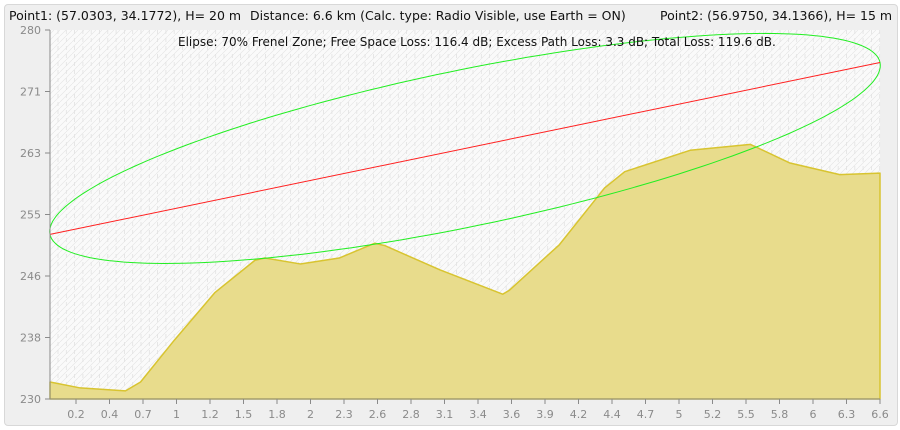 This screenshot has width=900, height=430. What do you see at coordinates (30, 276) in the screenshot?
I see `y-tick-label: 246` at bounding box center [30, 276].